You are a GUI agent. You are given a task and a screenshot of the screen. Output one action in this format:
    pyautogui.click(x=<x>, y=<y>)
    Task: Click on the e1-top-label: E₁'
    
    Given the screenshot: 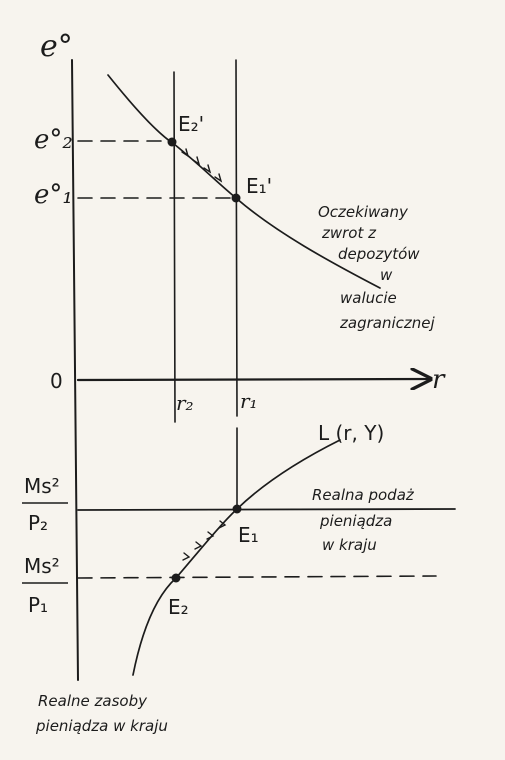 What is the action you would take?
    pyautogui.click(x=259, y=186)
    